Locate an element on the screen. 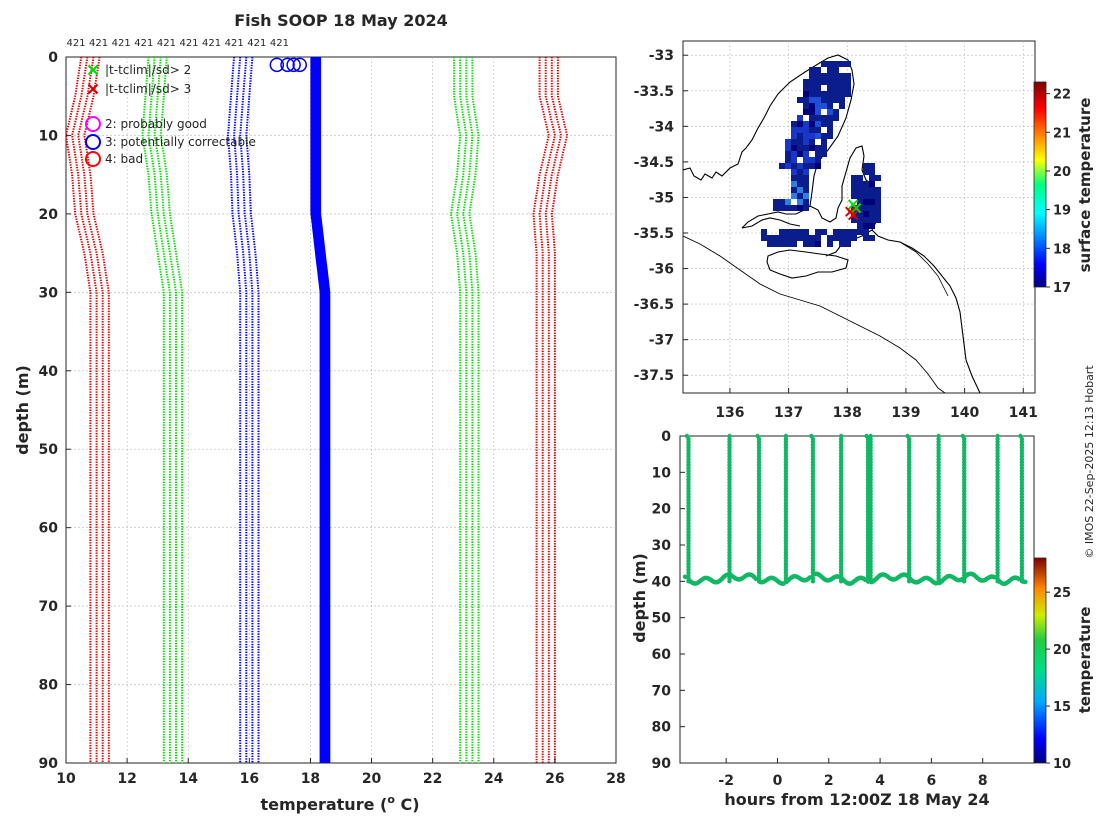  profile-y-tick-label: 10 is located at coordinates (49, 136).